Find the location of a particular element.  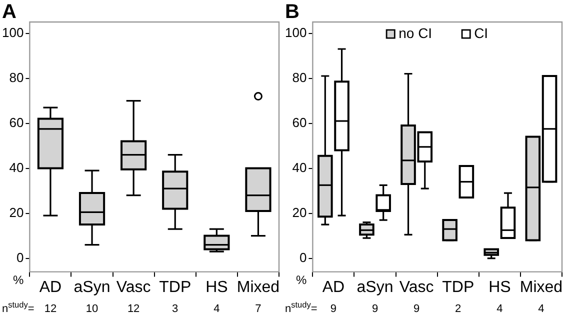

text: 10 is located at coordinates (92, 309).